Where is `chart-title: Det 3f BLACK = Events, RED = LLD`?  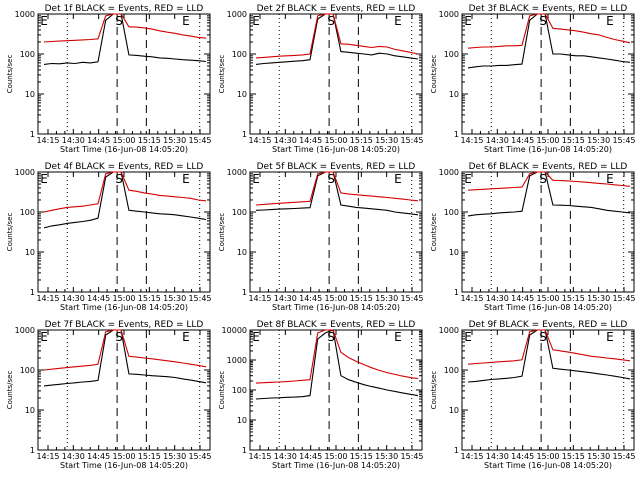 chart-title: Det 3f BLACK = Events, RED = LLD is located at coordinates (548, 9).